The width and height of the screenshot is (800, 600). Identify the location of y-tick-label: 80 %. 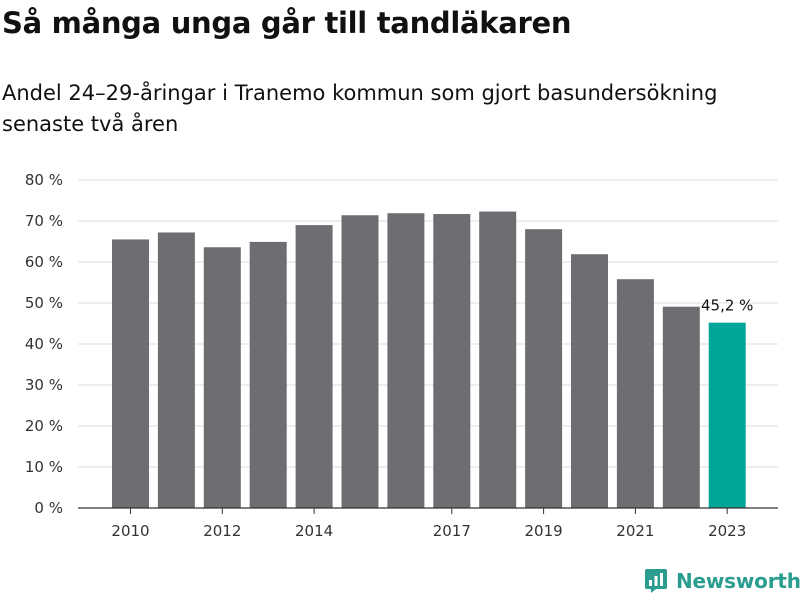
(44, 180).